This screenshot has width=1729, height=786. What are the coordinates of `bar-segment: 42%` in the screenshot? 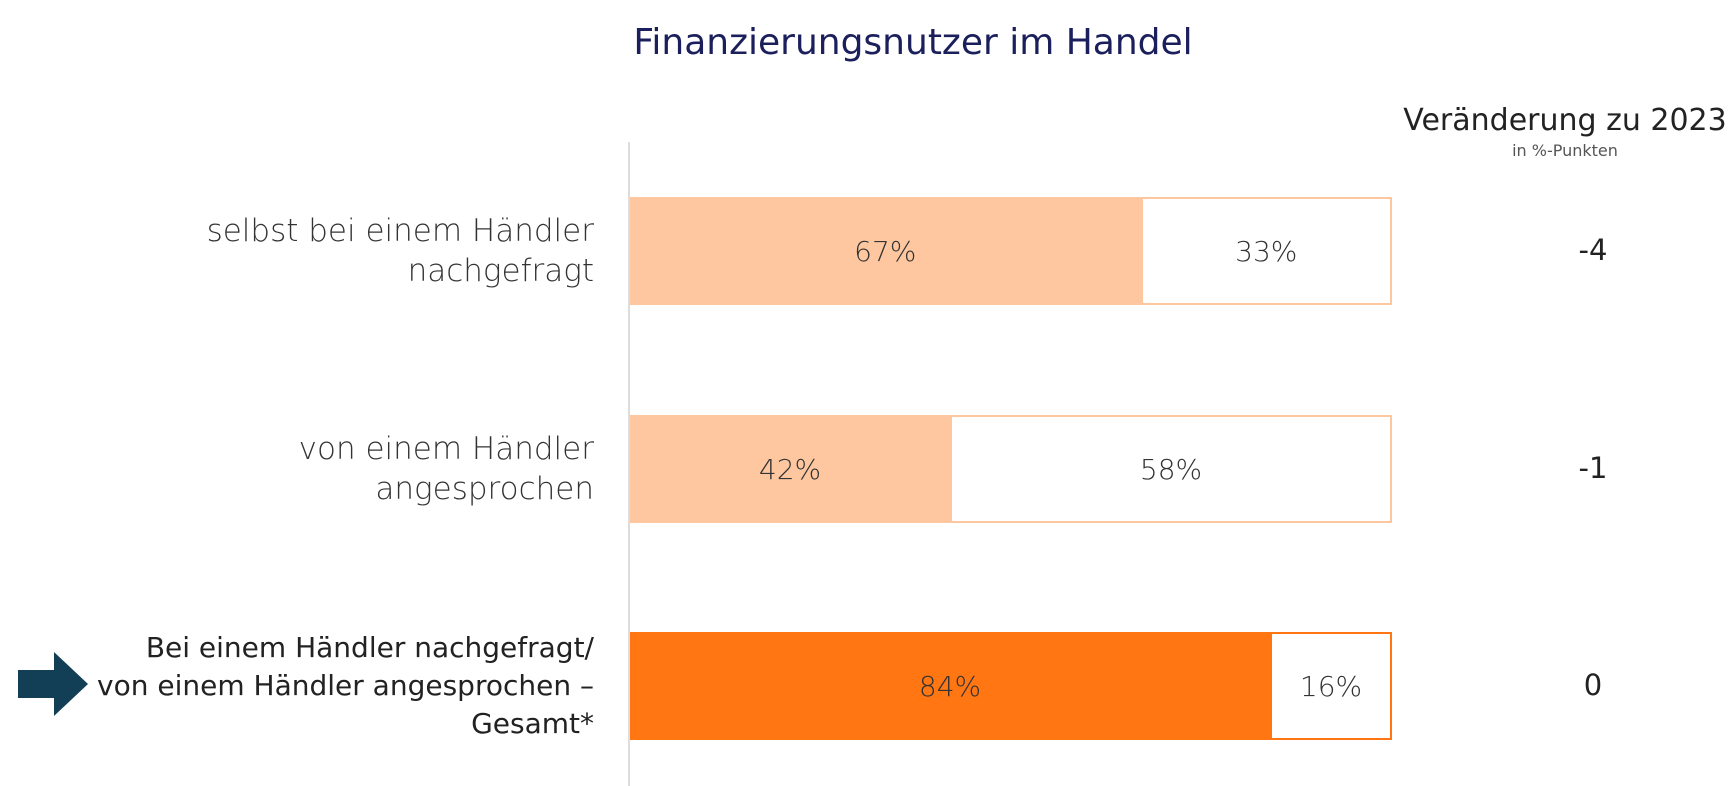 It's located at (790, 469).